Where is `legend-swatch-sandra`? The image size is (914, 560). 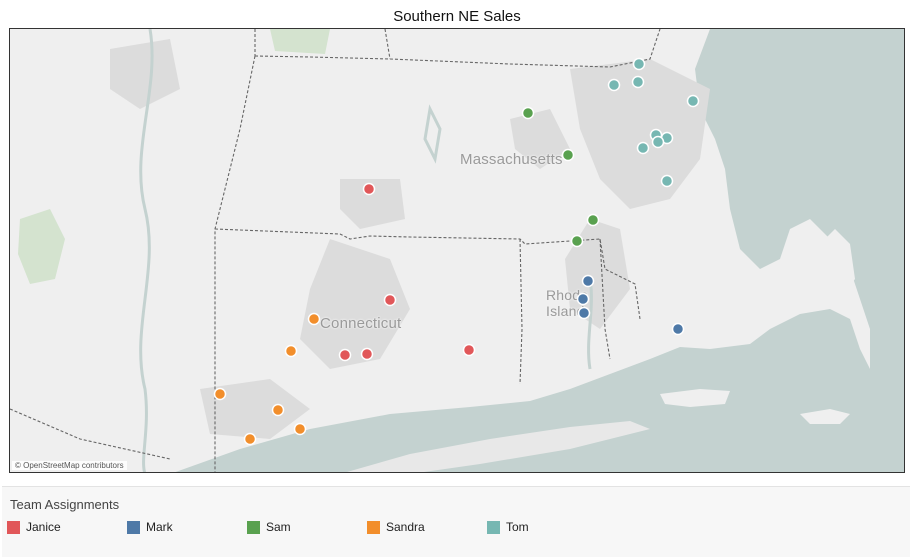 legend-swatch-sandra is located at coordinates (373, 527).